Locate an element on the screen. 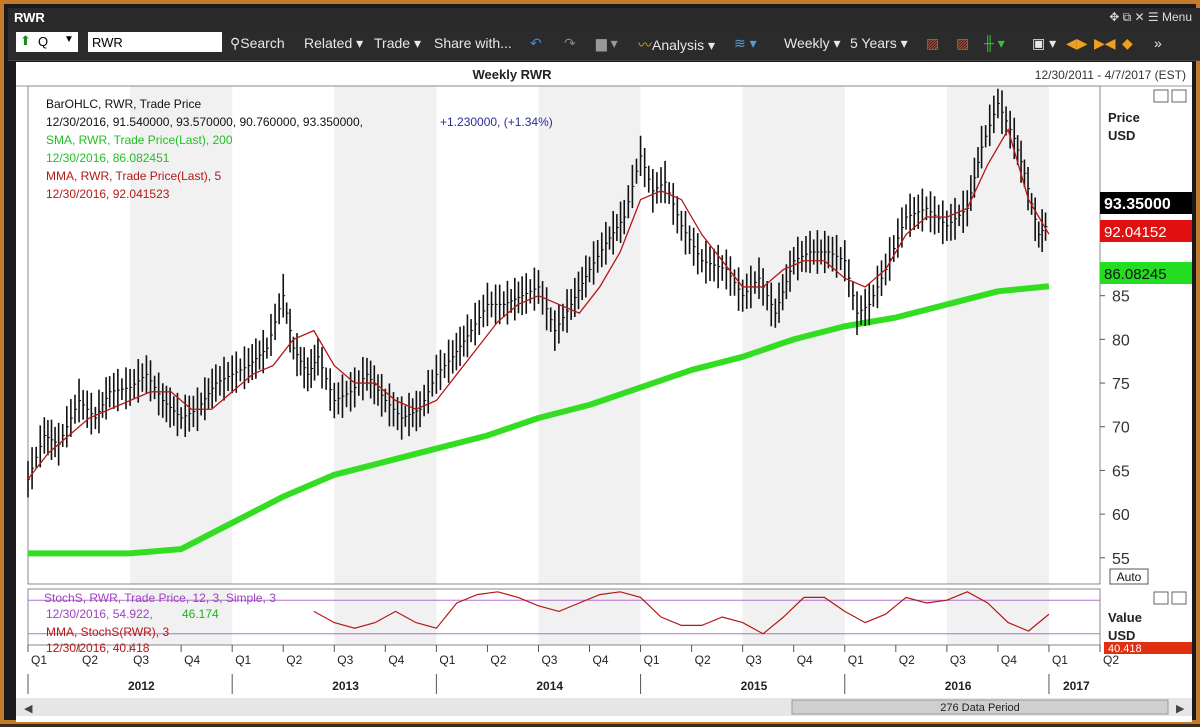 Image resolution: width=1200 pixels, height=727 pixels. year-tick-label: 2013 is located at coordinates (345, 686).